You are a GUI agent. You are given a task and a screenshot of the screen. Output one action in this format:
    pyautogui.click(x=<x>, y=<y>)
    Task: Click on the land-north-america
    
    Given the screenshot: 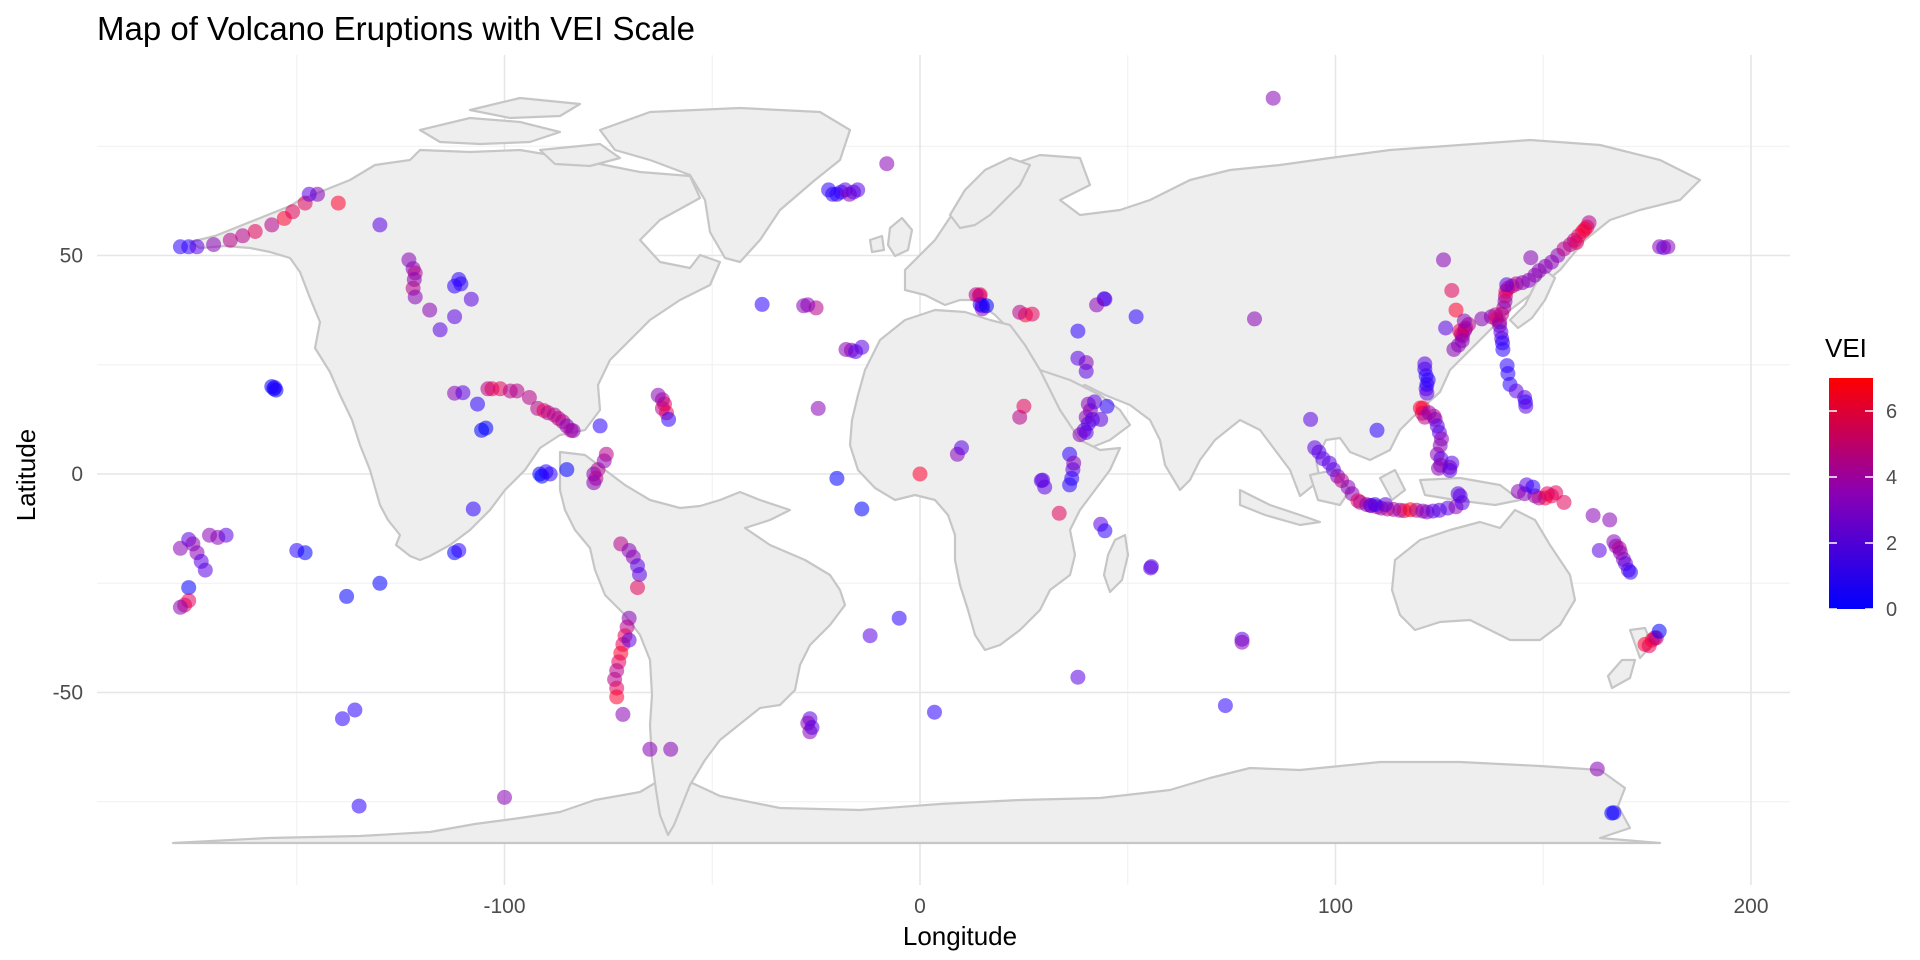 What is the action you would take?
    pyautogui.click(x=455, y=355)
    